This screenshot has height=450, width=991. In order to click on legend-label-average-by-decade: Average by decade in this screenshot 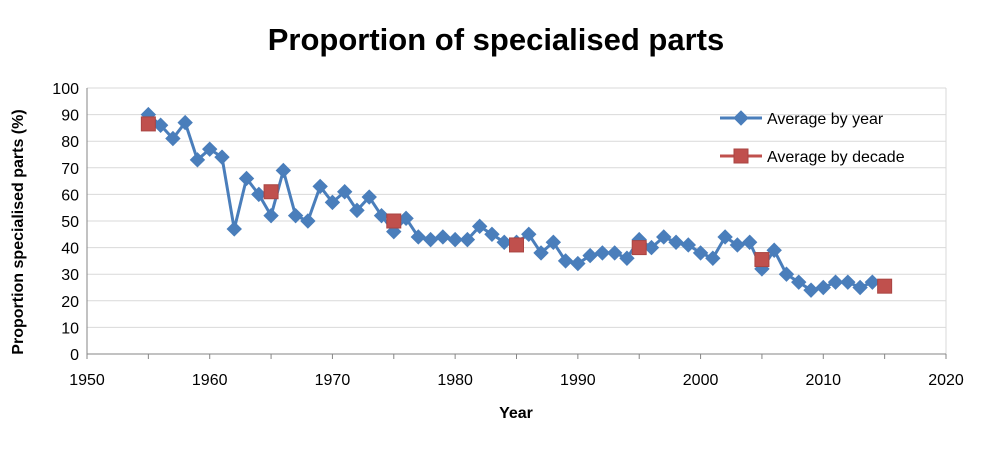, I will do `click(836, 157)`.